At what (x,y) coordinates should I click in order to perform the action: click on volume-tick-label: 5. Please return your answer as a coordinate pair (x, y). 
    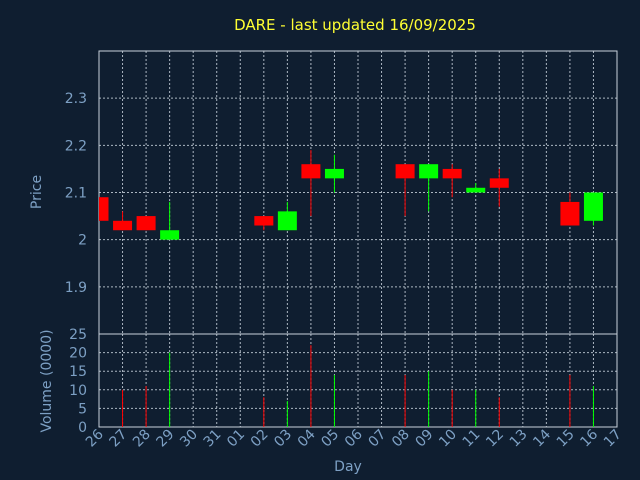
    Looking at the image, I should click on (82, 409).